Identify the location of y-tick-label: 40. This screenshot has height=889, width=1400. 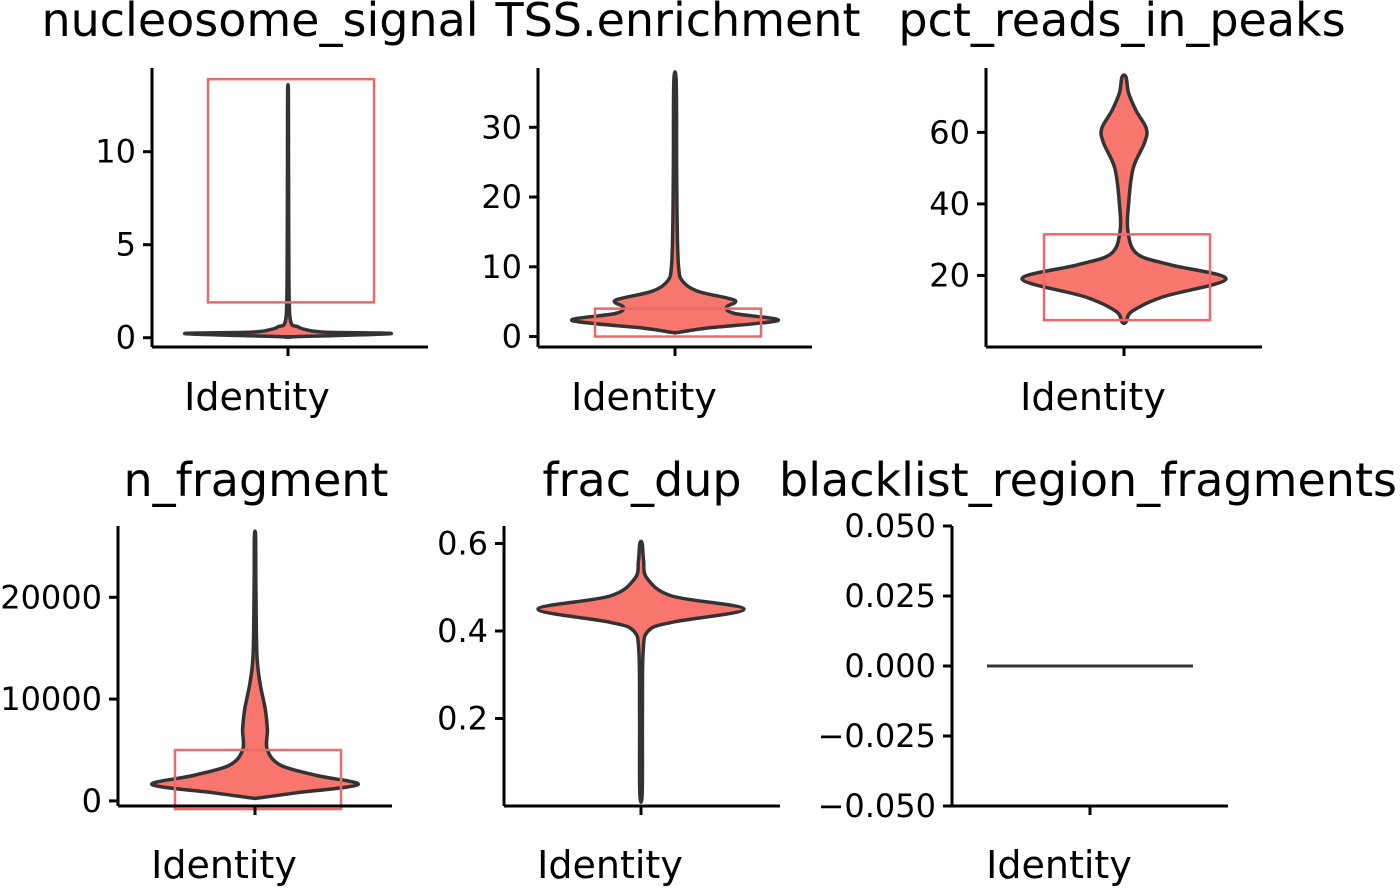
(949, 204).